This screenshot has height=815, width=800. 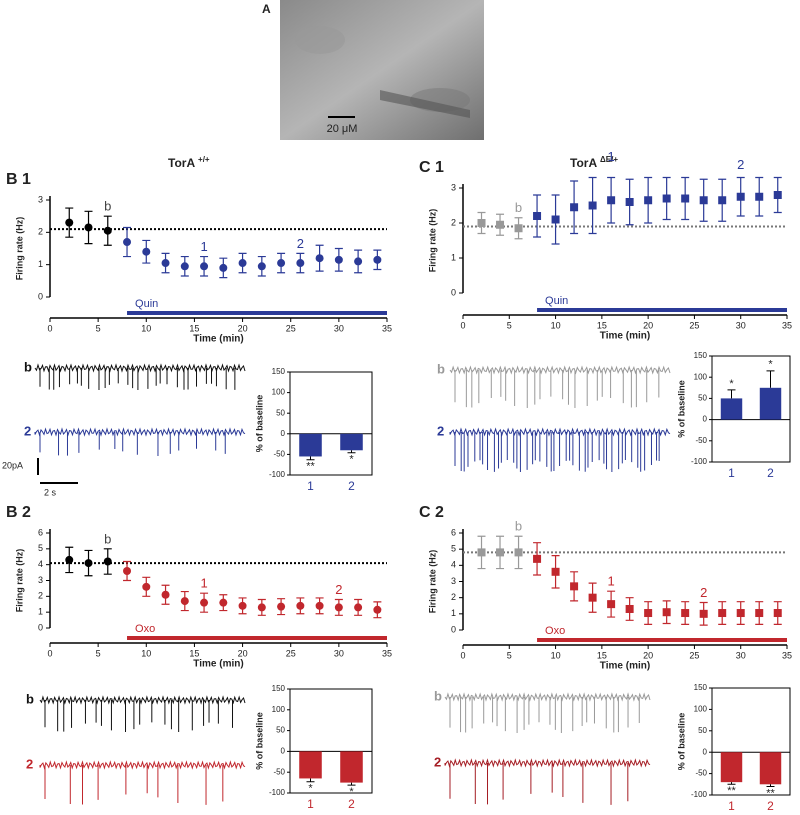 What do you see at coordinates (181, 163) in the screenshot?
I see `genotype-name: TorA` at bounding box center [181, 163].